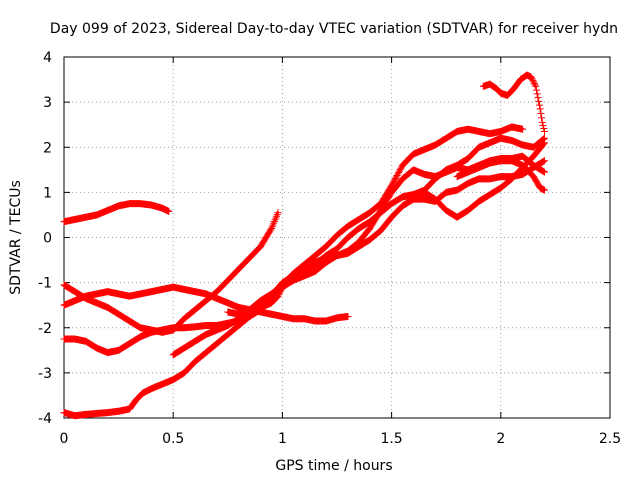 The image size is (640, 480). Describe the element at coordinates (45, 329) in the screenshot. I see `y-tick-label: -2` at that location.